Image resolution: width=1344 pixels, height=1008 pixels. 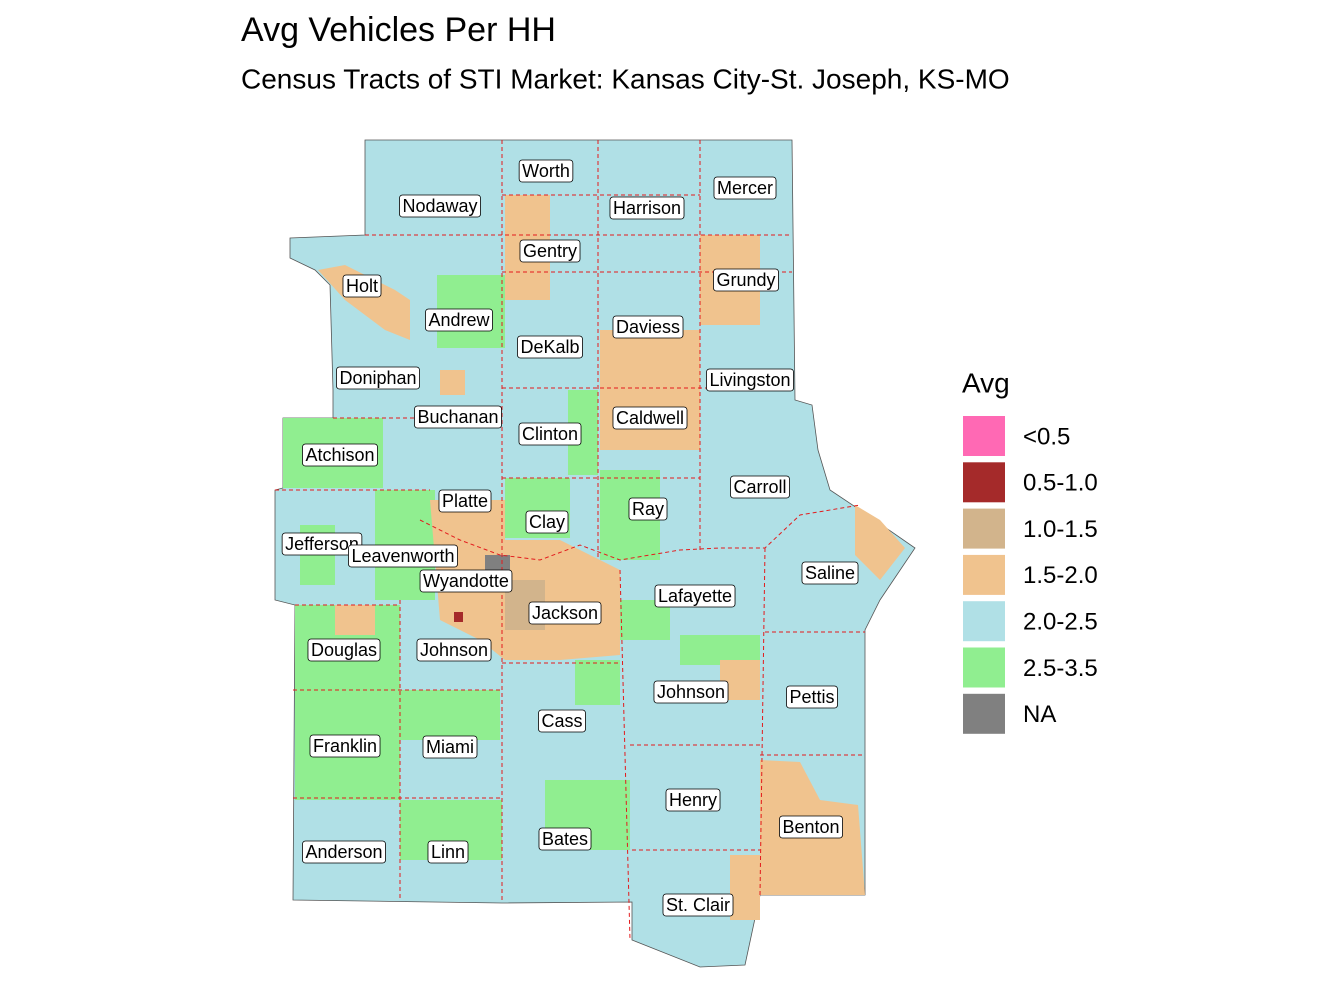 I want to click on county-label: Carroll, so click(x=759, y=487).